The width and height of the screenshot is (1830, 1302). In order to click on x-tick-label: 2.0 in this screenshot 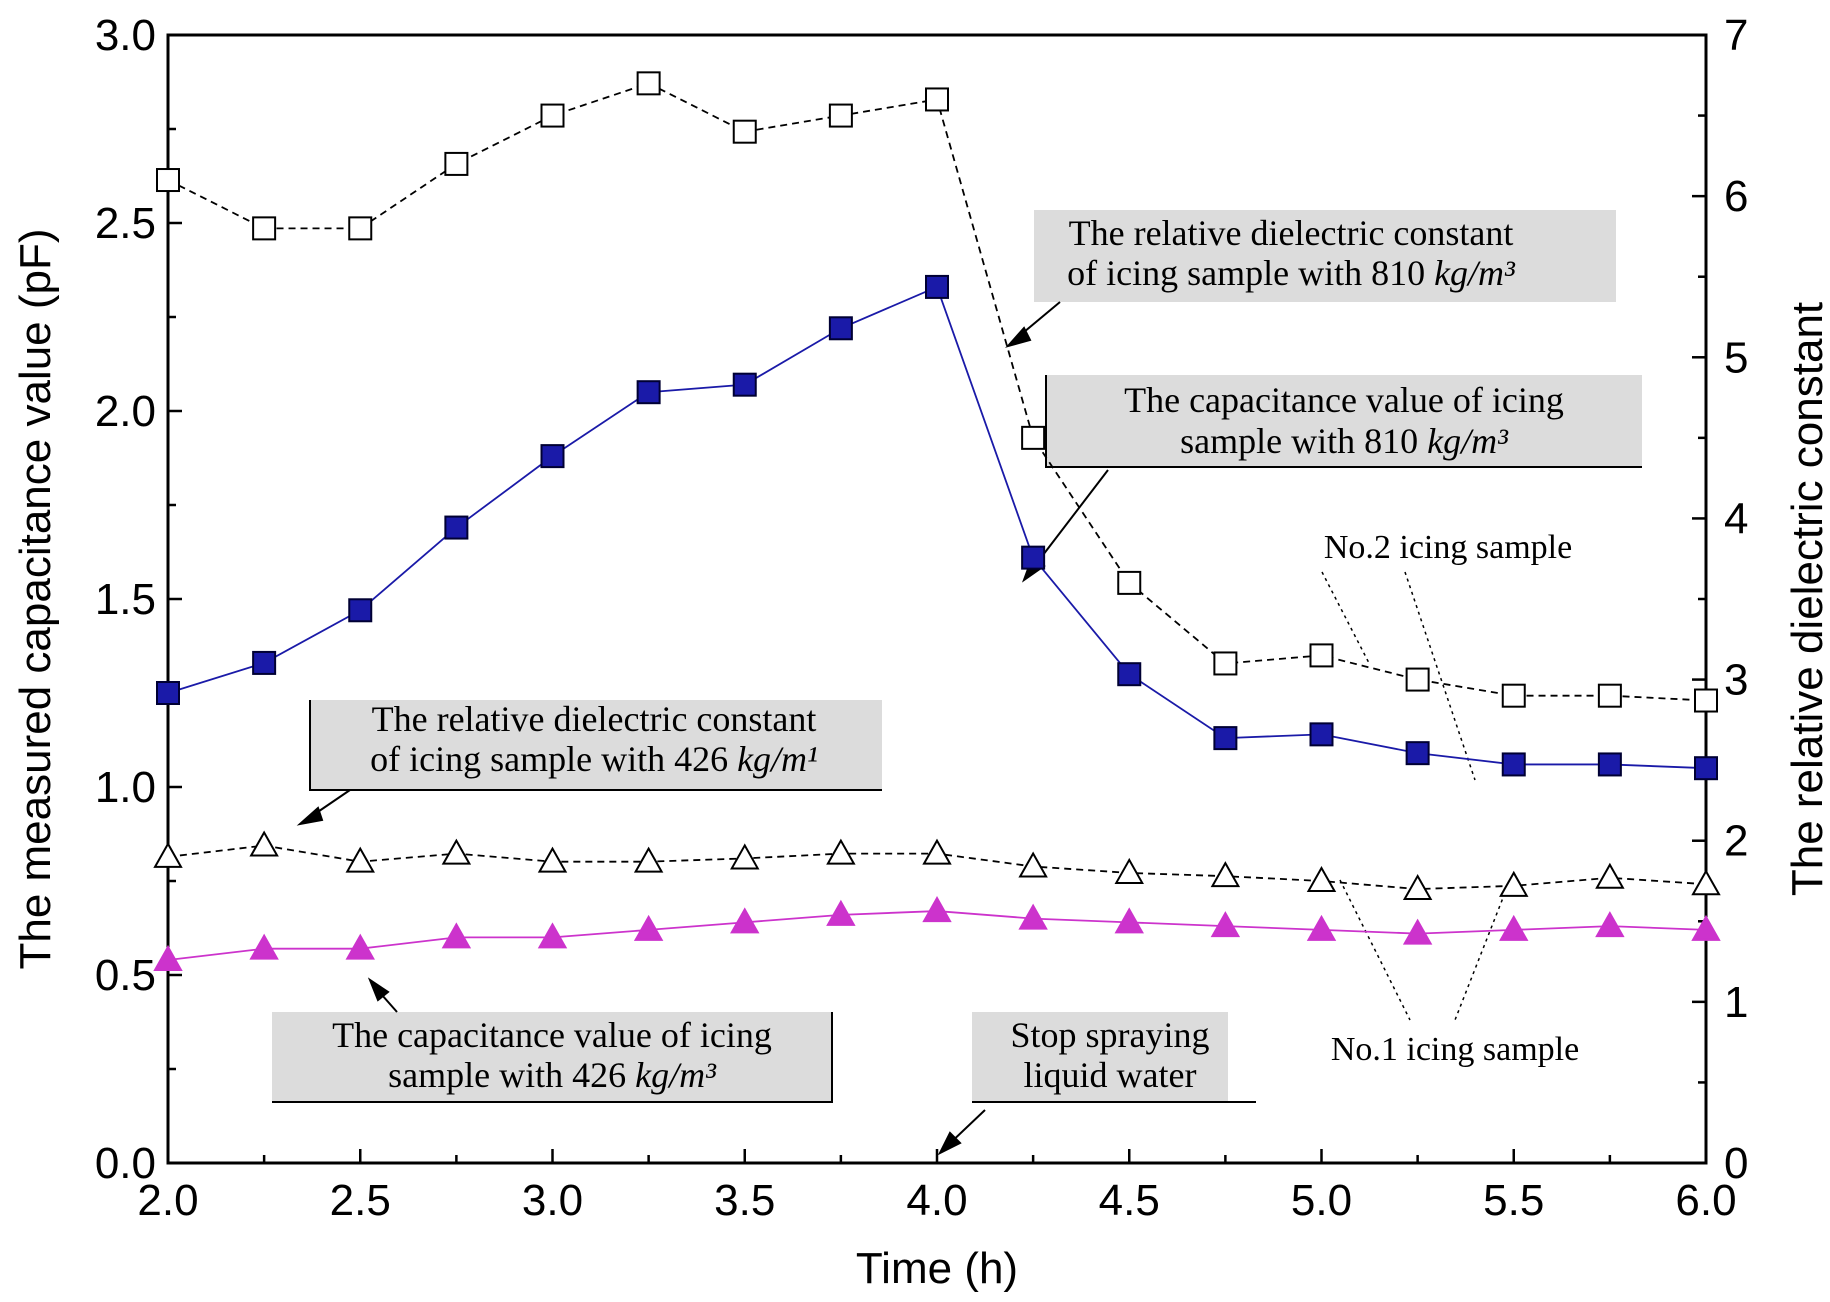, I will do `click(167, 1200)`.